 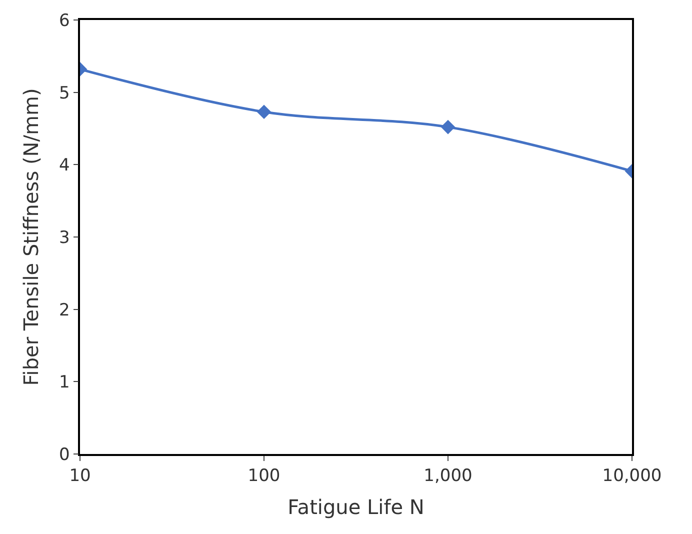 What do you see at coordinates (31, 237) in the screenshot?
I see `y-axis-title: Fiber Tensile Stiffness (N/mm)` at bounding box center [31, 237].